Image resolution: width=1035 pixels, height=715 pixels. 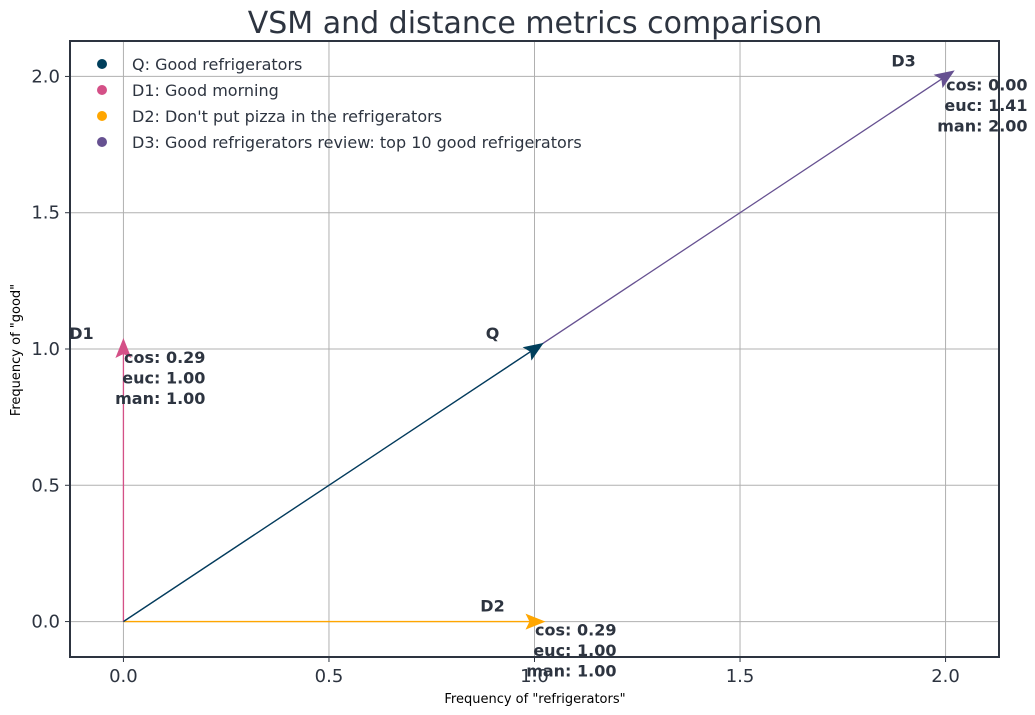 What do you see at coordinates (534, 699) in the screenshot?
I see `x-axis-label: Frequency of "refrigerators"` at bounding box center [534, 699].